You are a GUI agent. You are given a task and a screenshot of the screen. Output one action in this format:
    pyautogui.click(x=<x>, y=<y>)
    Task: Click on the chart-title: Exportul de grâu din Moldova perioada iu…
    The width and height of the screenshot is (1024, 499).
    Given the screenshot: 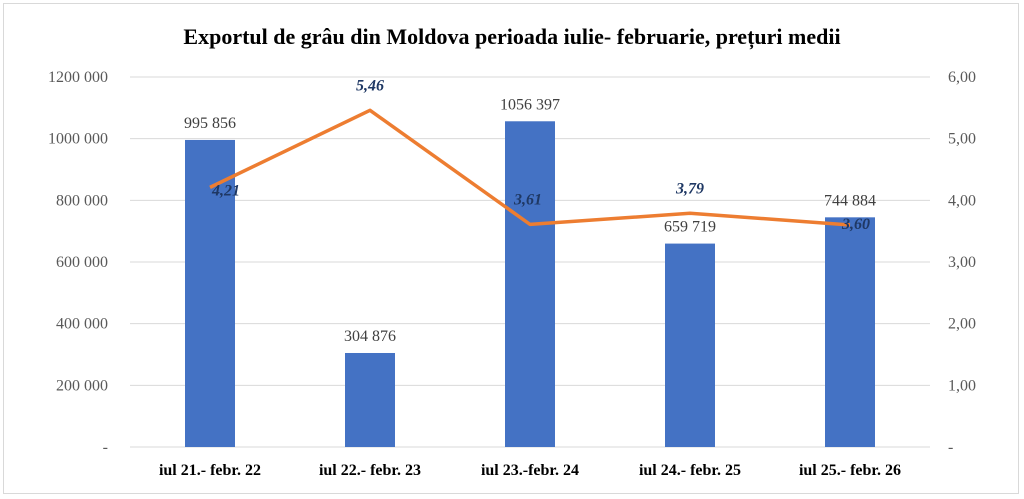 What is the action you would take?
    pyautogui.click(x=511, y=37)
    